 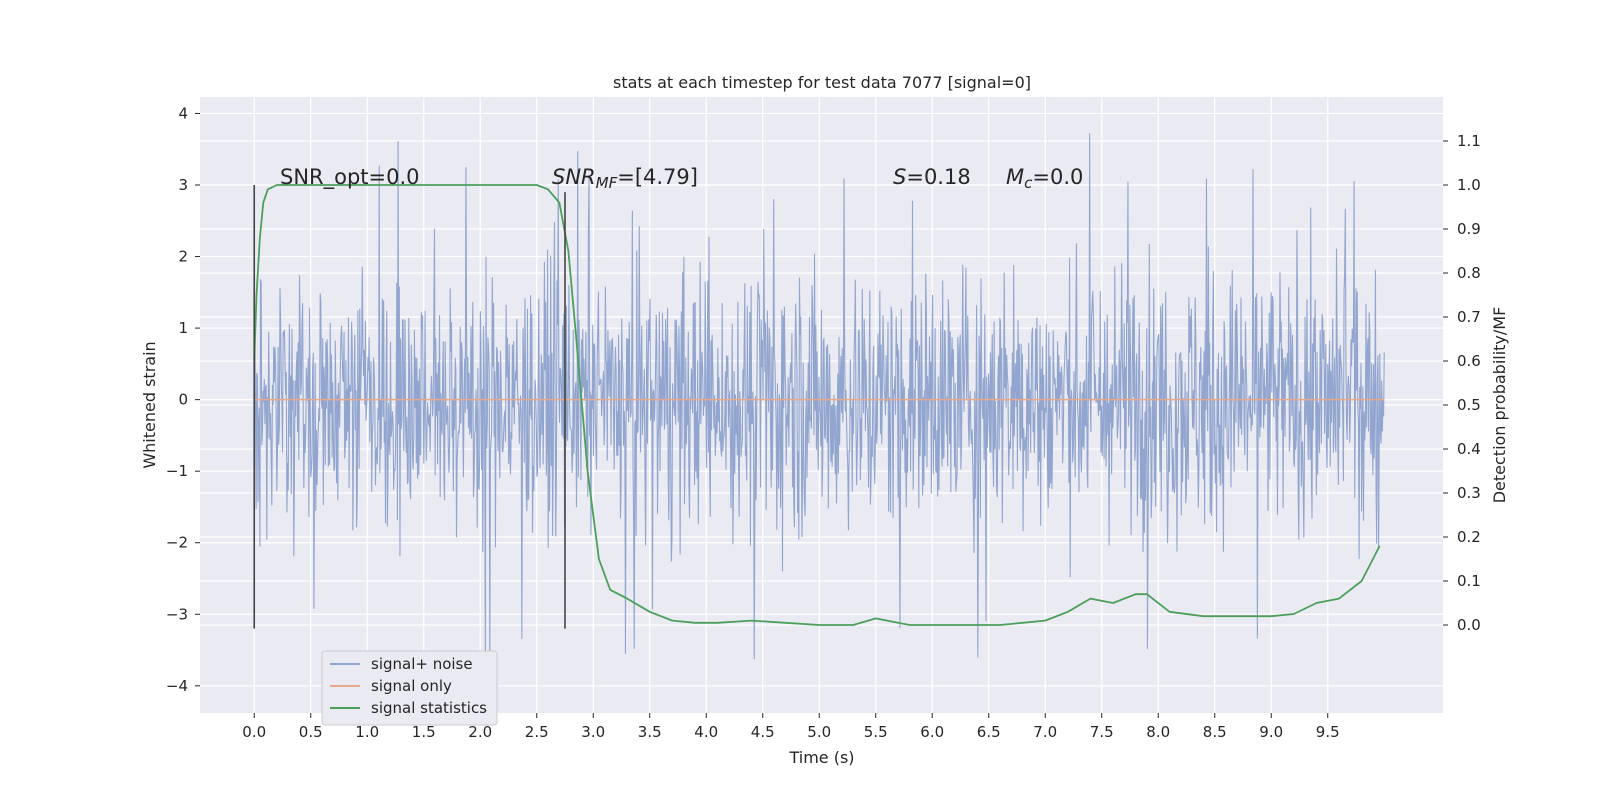 I want to click on y-right-tick-label: 1.0, so click(x=1469, y=185).